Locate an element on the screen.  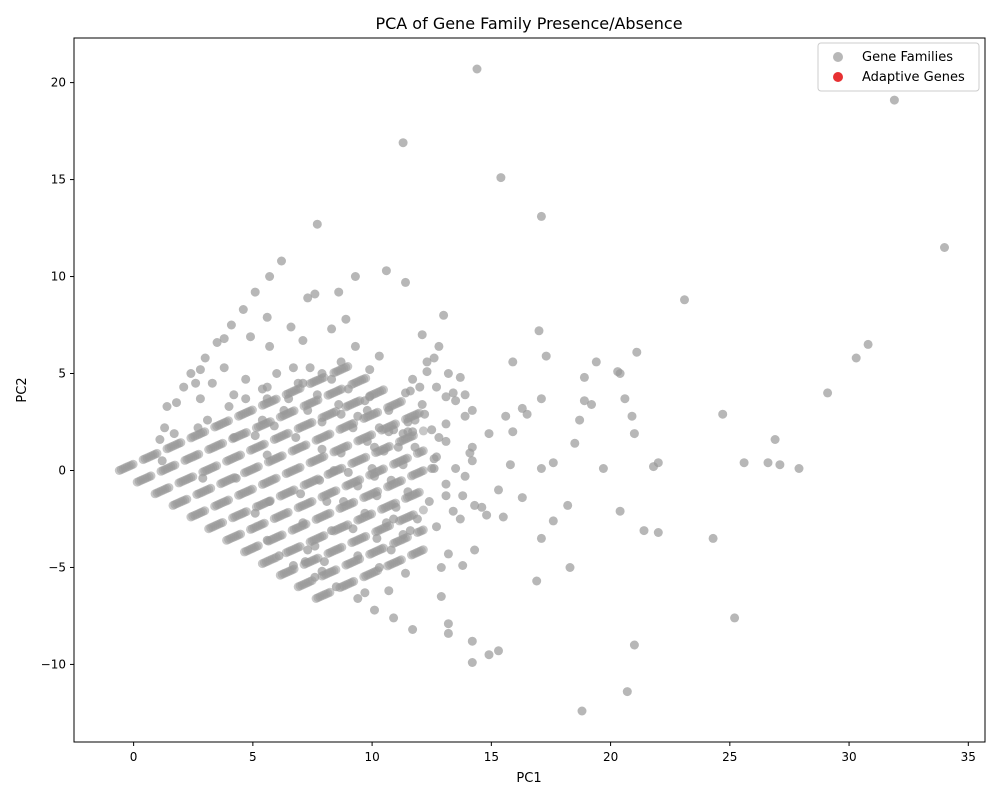
x-tick-label: 0 is located at coordinates (134, 757).